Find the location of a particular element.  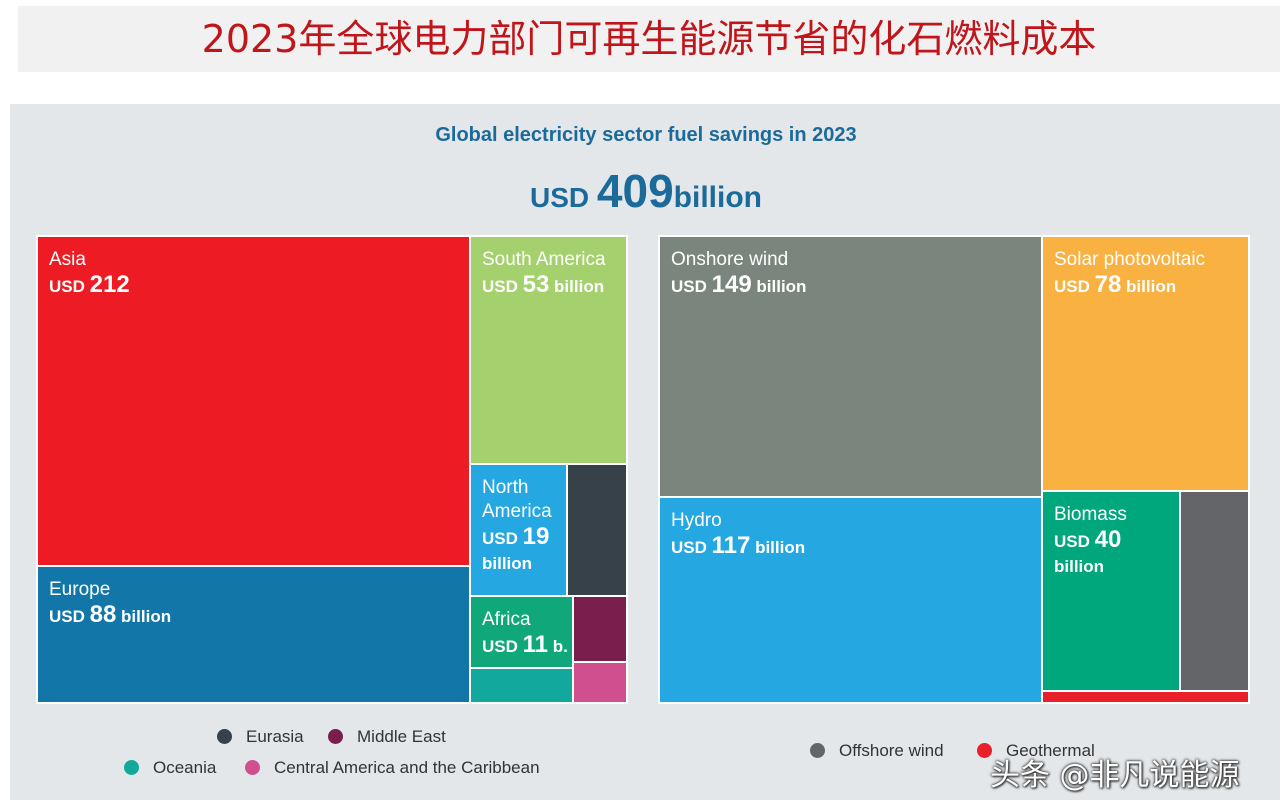

tile-value-number-africa: 11 is located at coordinates (535, 644).